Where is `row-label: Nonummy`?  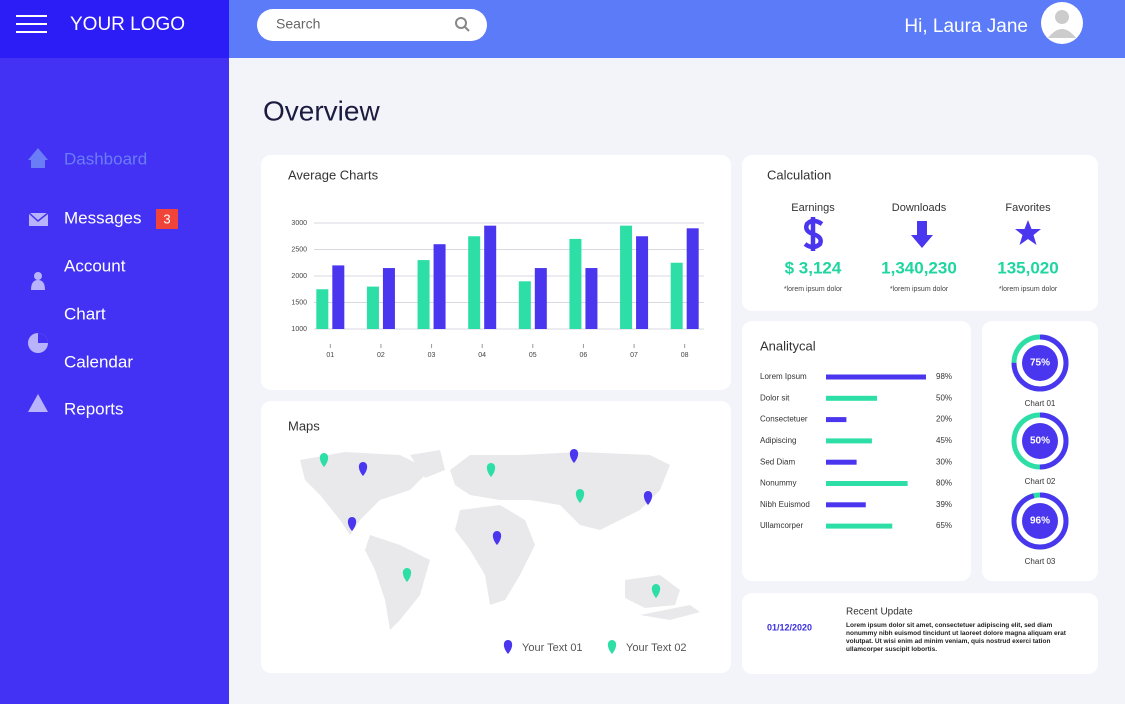
row-label: Nonummy is located at coordinates (778, 483).